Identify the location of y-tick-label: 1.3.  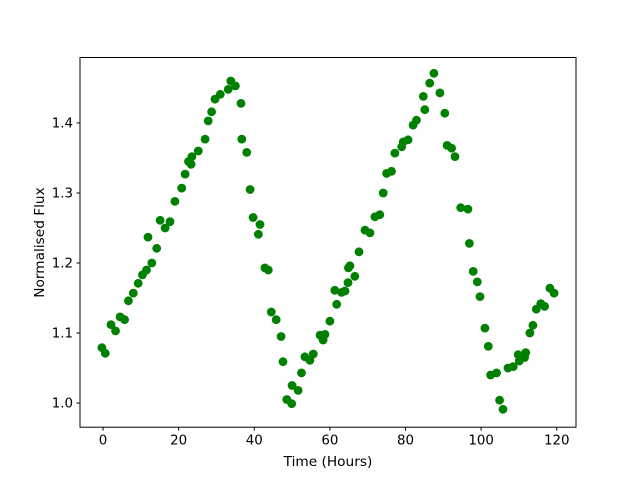
(62, 194).